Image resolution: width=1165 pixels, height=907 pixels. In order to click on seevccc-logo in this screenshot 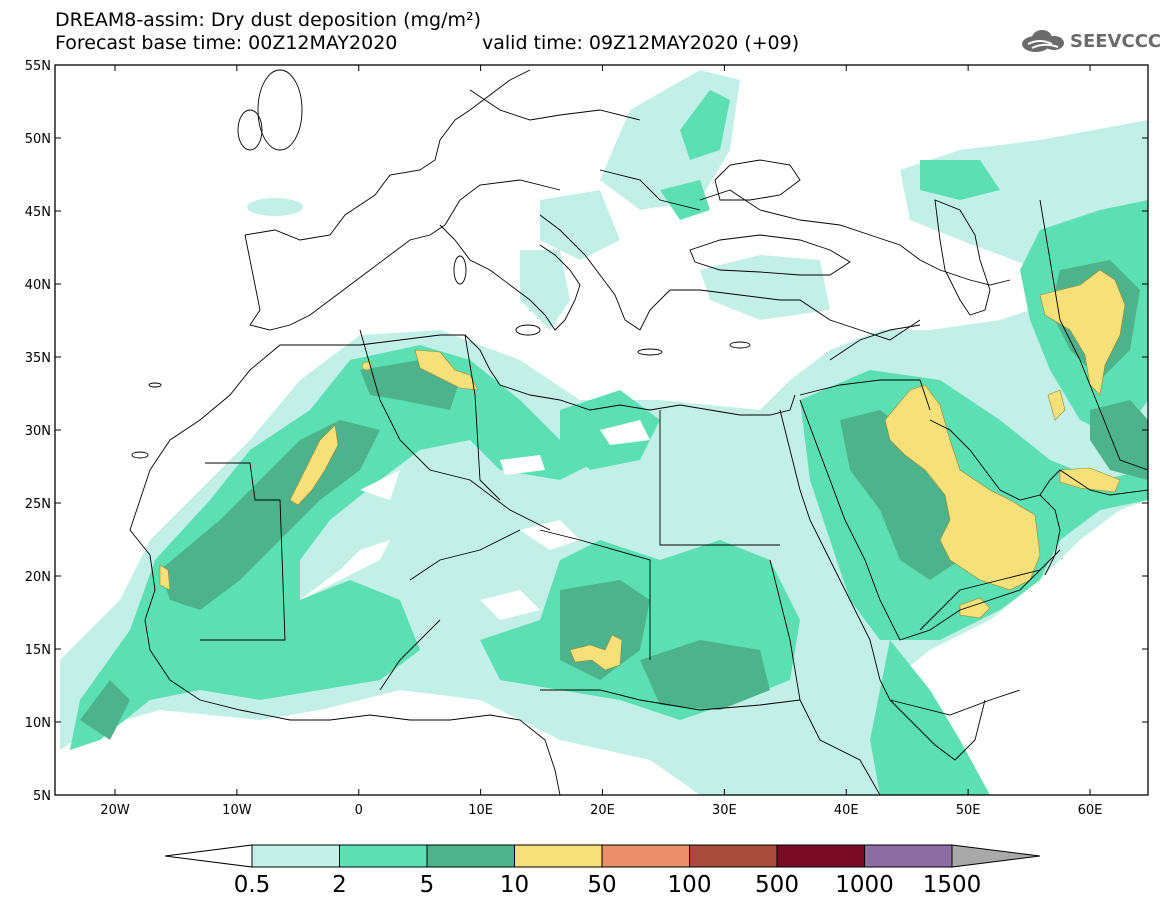, I will do `click(1043, 41)`.